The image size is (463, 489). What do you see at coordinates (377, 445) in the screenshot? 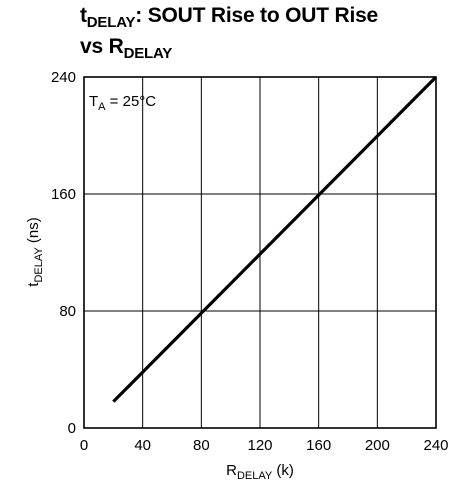
I see `x-tick-label: 200` at bounding box center [377, 445].